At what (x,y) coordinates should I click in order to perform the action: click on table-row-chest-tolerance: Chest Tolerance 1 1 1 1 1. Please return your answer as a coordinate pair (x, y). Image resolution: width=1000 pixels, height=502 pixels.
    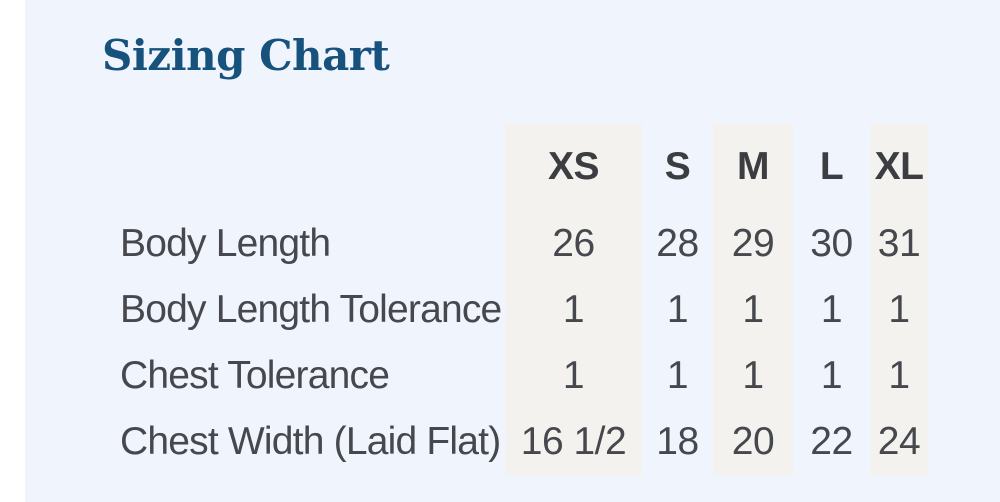
    Looking at the image, I should click on (524, 376).